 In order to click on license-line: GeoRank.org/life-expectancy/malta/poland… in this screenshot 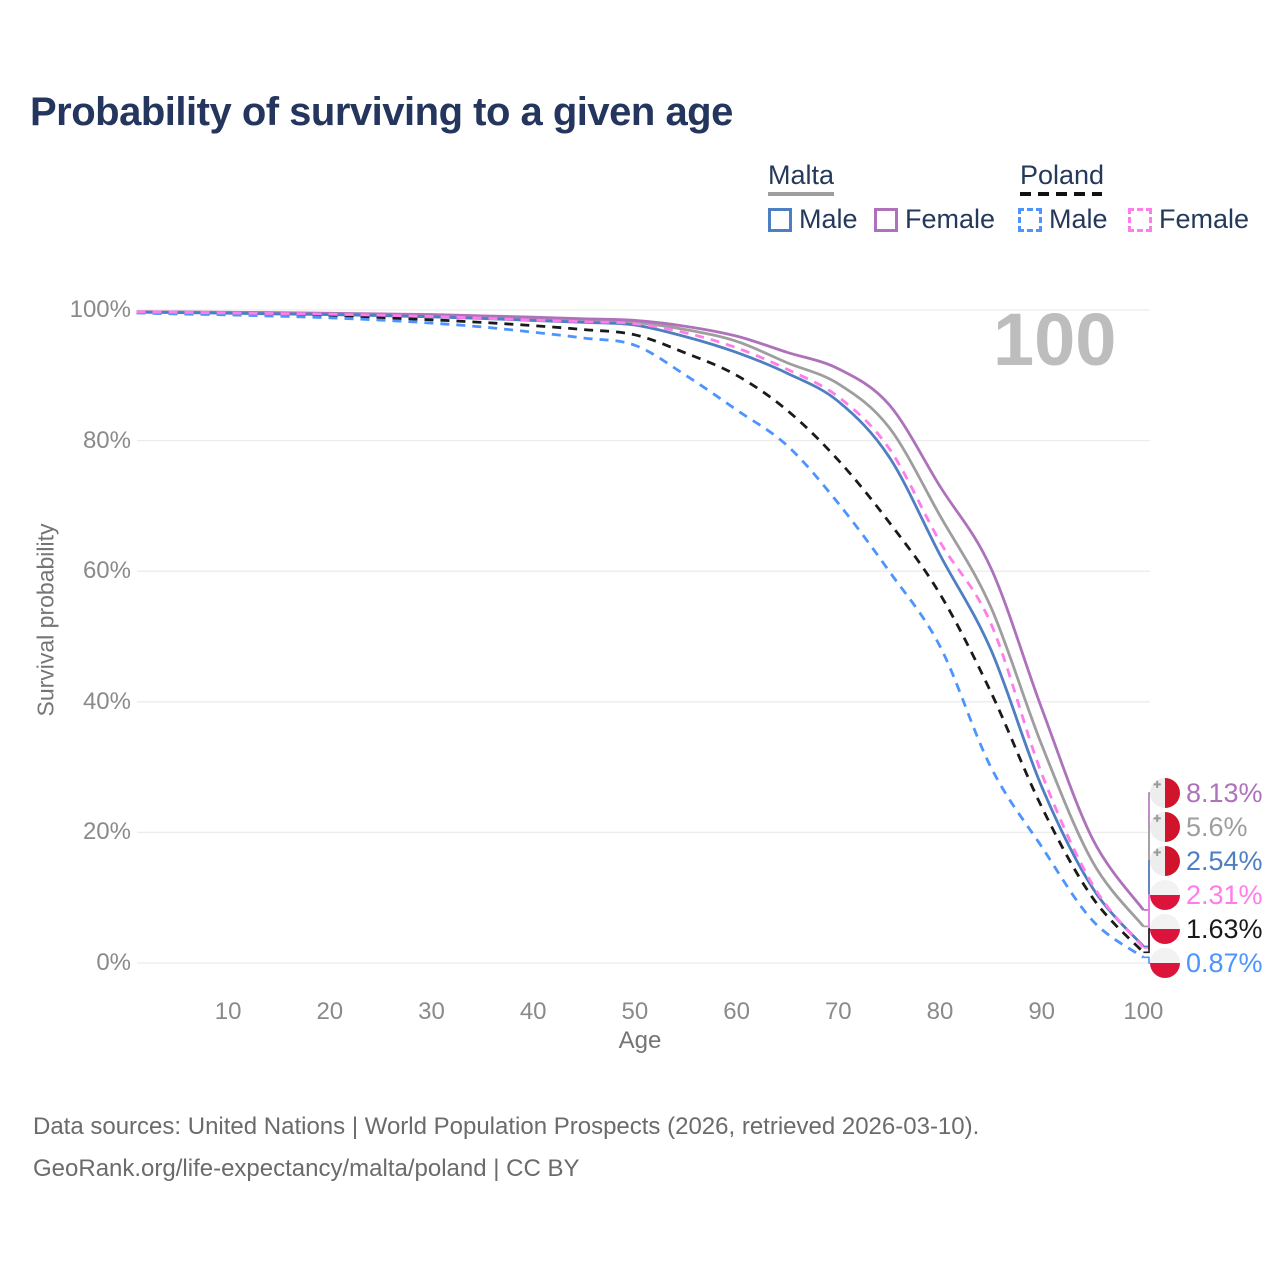, I will do `click(306, 1168)`.